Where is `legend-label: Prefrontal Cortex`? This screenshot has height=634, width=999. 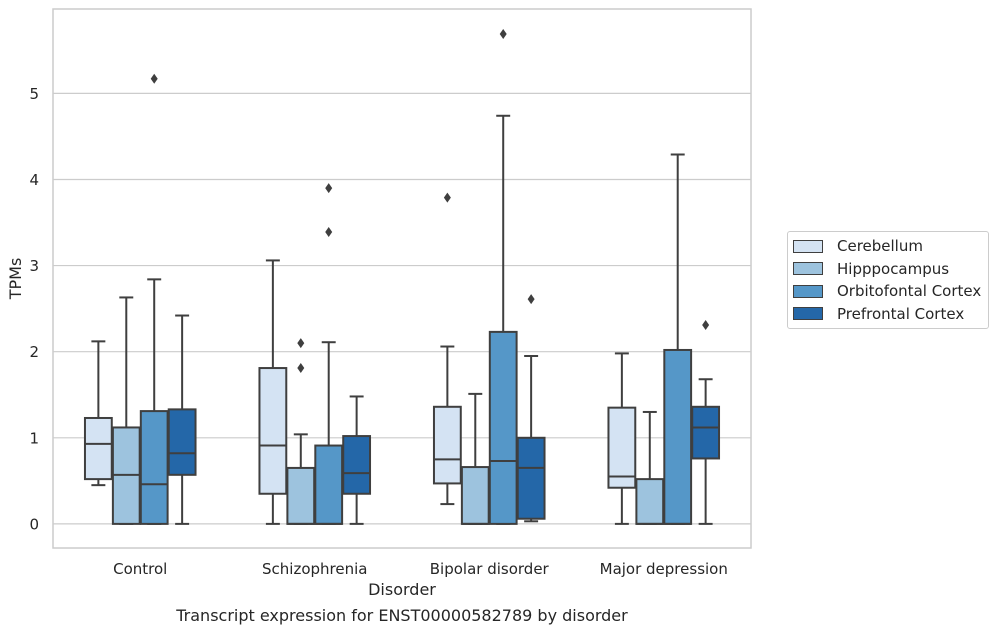 legend-label: Prefrontal Cortex is located at coordinates (901, 313).